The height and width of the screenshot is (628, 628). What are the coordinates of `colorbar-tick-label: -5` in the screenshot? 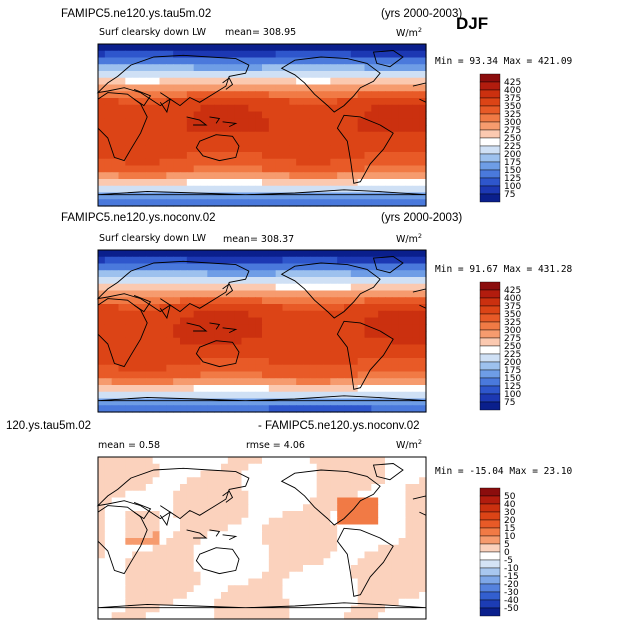 It's located at (508, 561).